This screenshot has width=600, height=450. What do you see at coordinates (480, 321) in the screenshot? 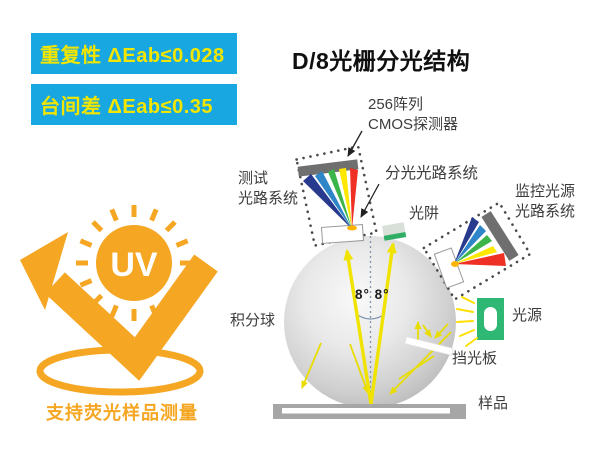
I see `light-source-icon` at bounding box center [480, 321].